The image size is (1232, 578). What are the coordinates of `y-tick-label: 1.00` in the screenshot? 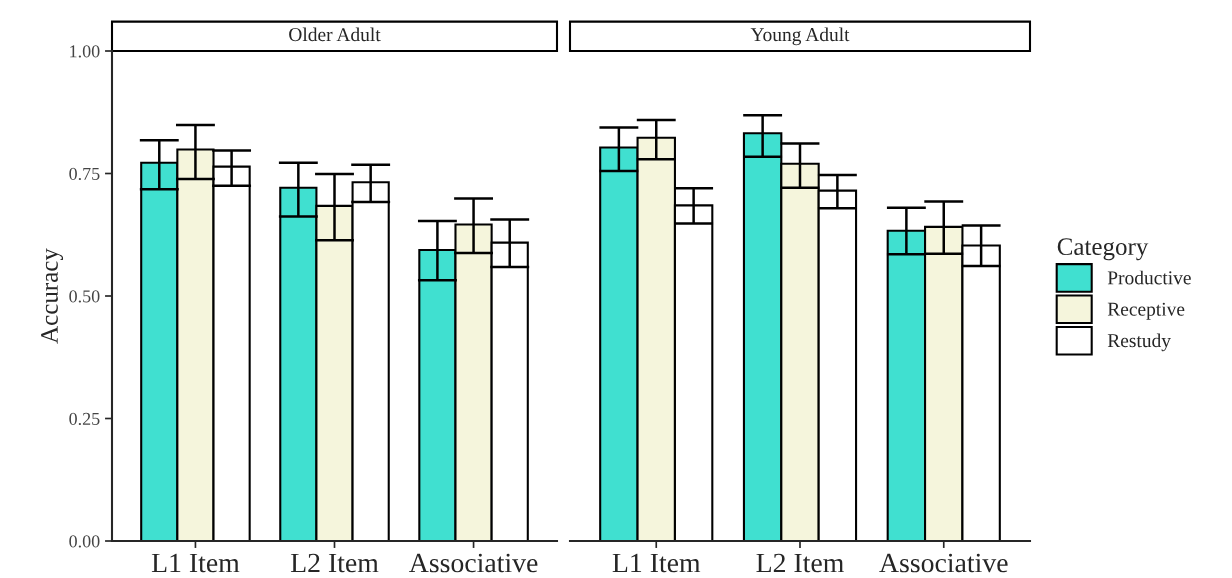 It's located at (85, 51).